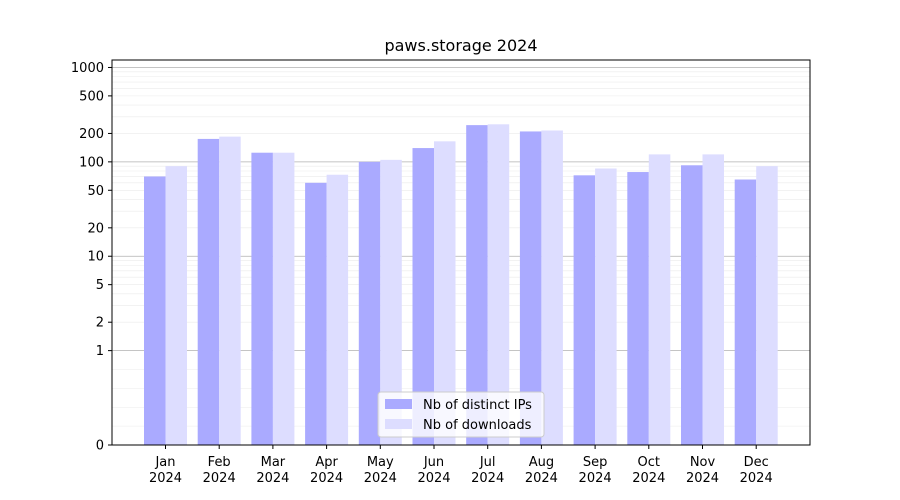  I want to click on y-tick-label: 500, so click(91, 96).